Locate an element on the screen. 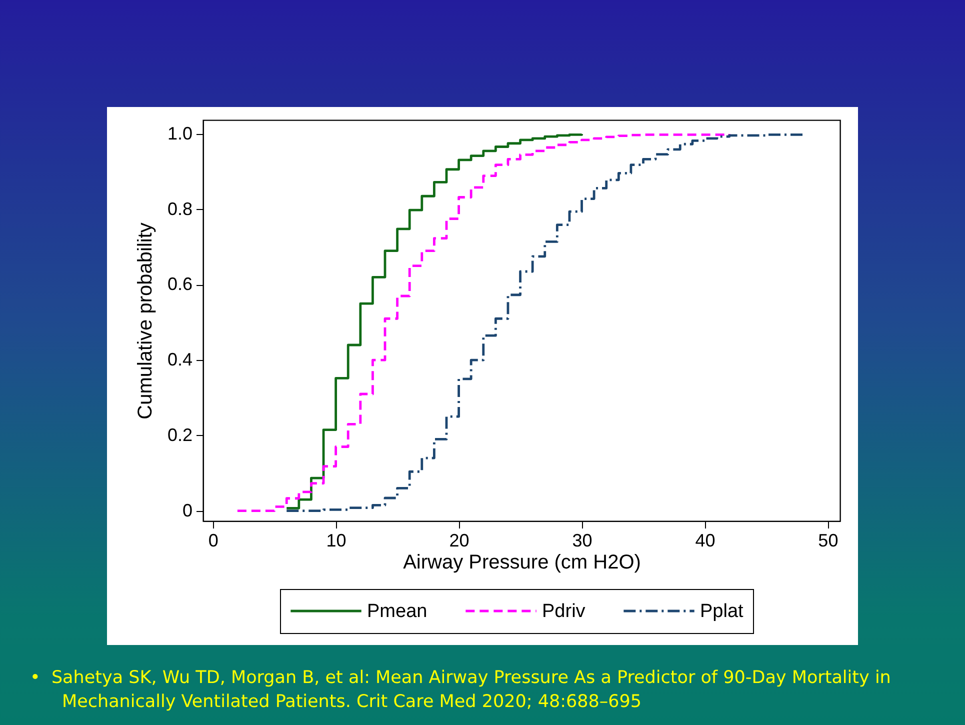 This screenshot has height=725, width=965. x-tick-label: 50 is located at coordinates (828, 540).